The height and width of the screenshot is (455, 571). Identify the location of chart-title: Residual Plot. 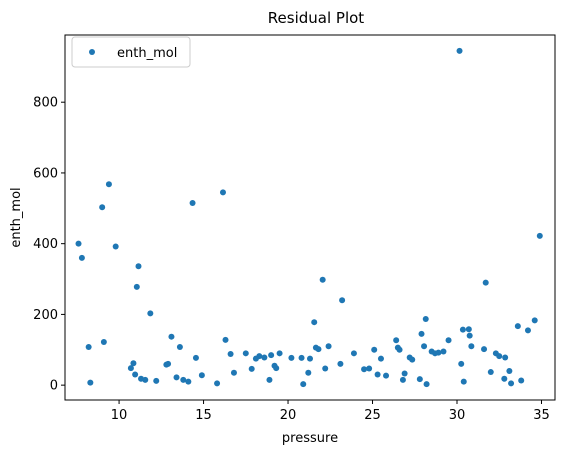
(316, 18).